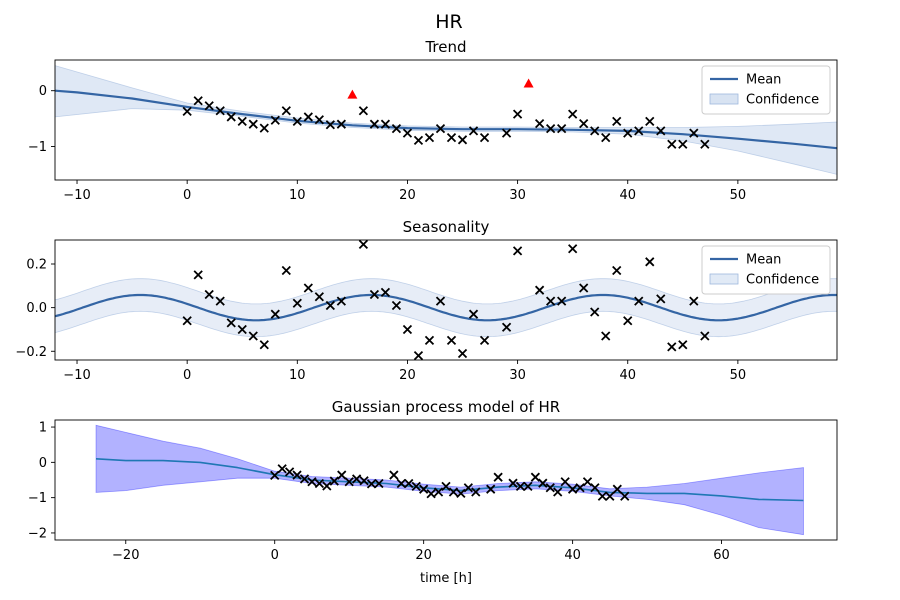 The image size is (900, 600). I want to click on y-tick: −1, so click(41, 147).